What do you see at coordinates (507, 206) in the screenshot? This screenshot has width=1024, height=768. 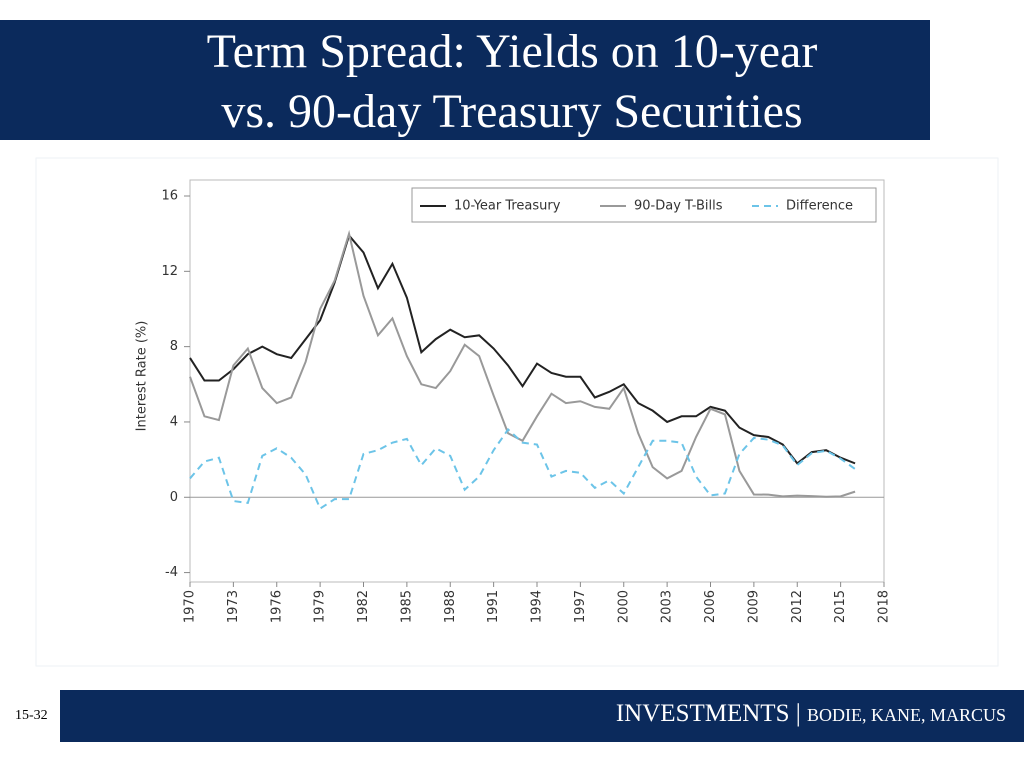 I see `legend-label: 10-Year Treasury` at bounding box center [507, 206].